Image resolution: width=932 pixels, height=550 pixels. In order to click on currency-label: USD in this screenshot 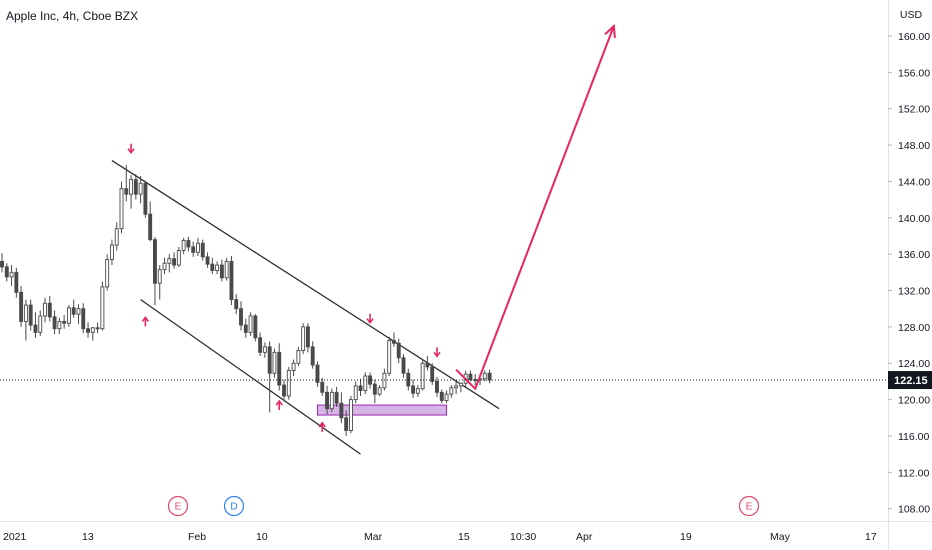, I will do `click(911, 15)`.